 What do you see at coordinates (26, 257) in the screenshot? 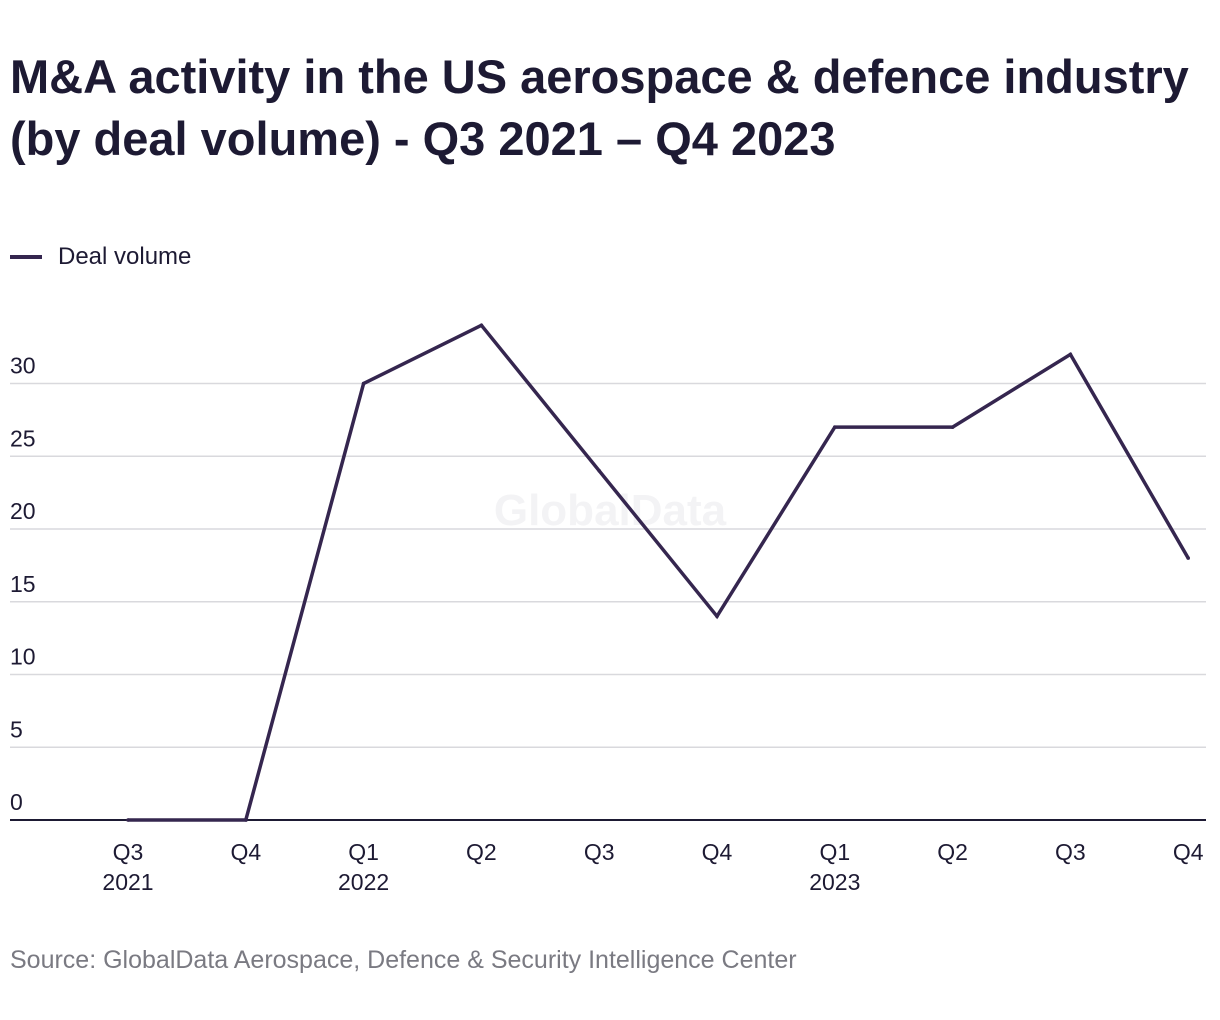
I see `legend-swatch` at bounding box center [26, 257].